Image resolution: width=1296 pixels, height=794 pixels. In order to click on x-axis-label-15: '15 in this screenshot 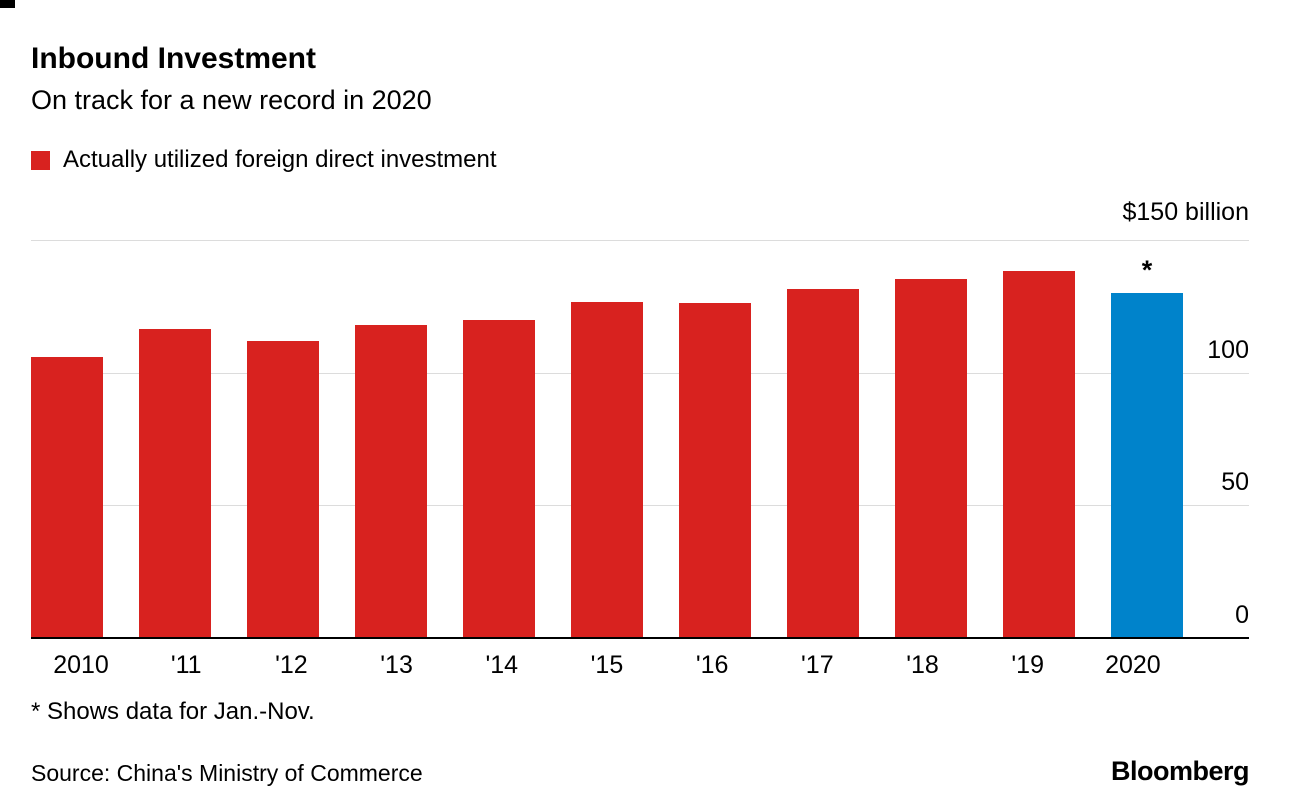, I will do `click(607, 665)`.